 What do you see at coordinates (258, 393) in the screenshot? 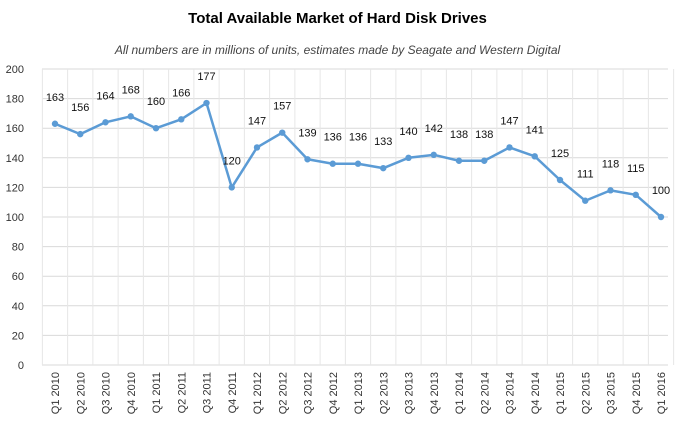
I see `x-tick-label: Q1 2012` at bounding box center [258, 393].